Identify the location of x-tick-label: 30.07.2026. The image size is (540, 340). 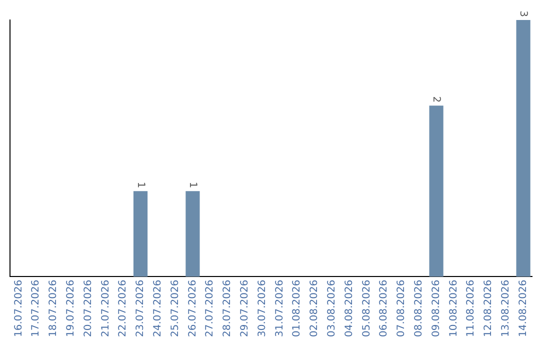
(262, 309).